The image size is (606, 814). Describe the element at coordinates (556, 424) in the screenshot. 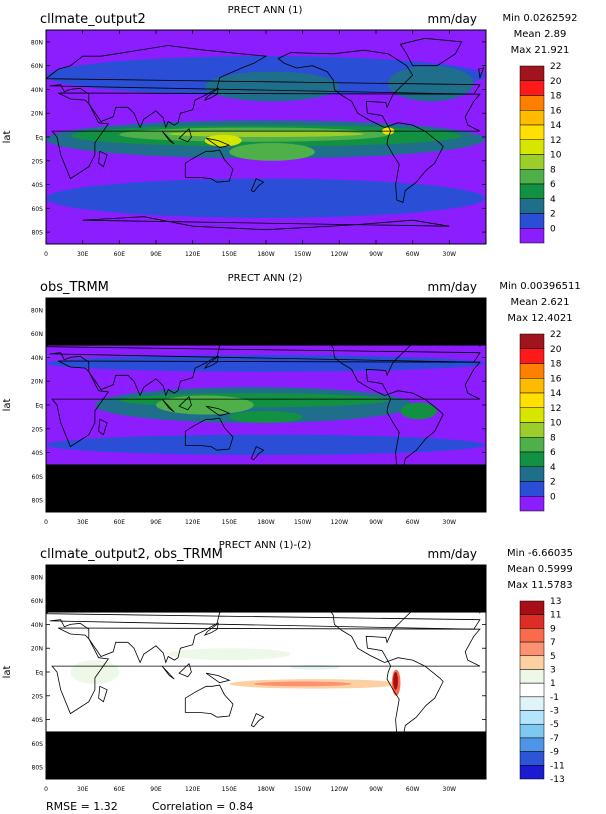

I see `colorbar-label: 10` at that location.